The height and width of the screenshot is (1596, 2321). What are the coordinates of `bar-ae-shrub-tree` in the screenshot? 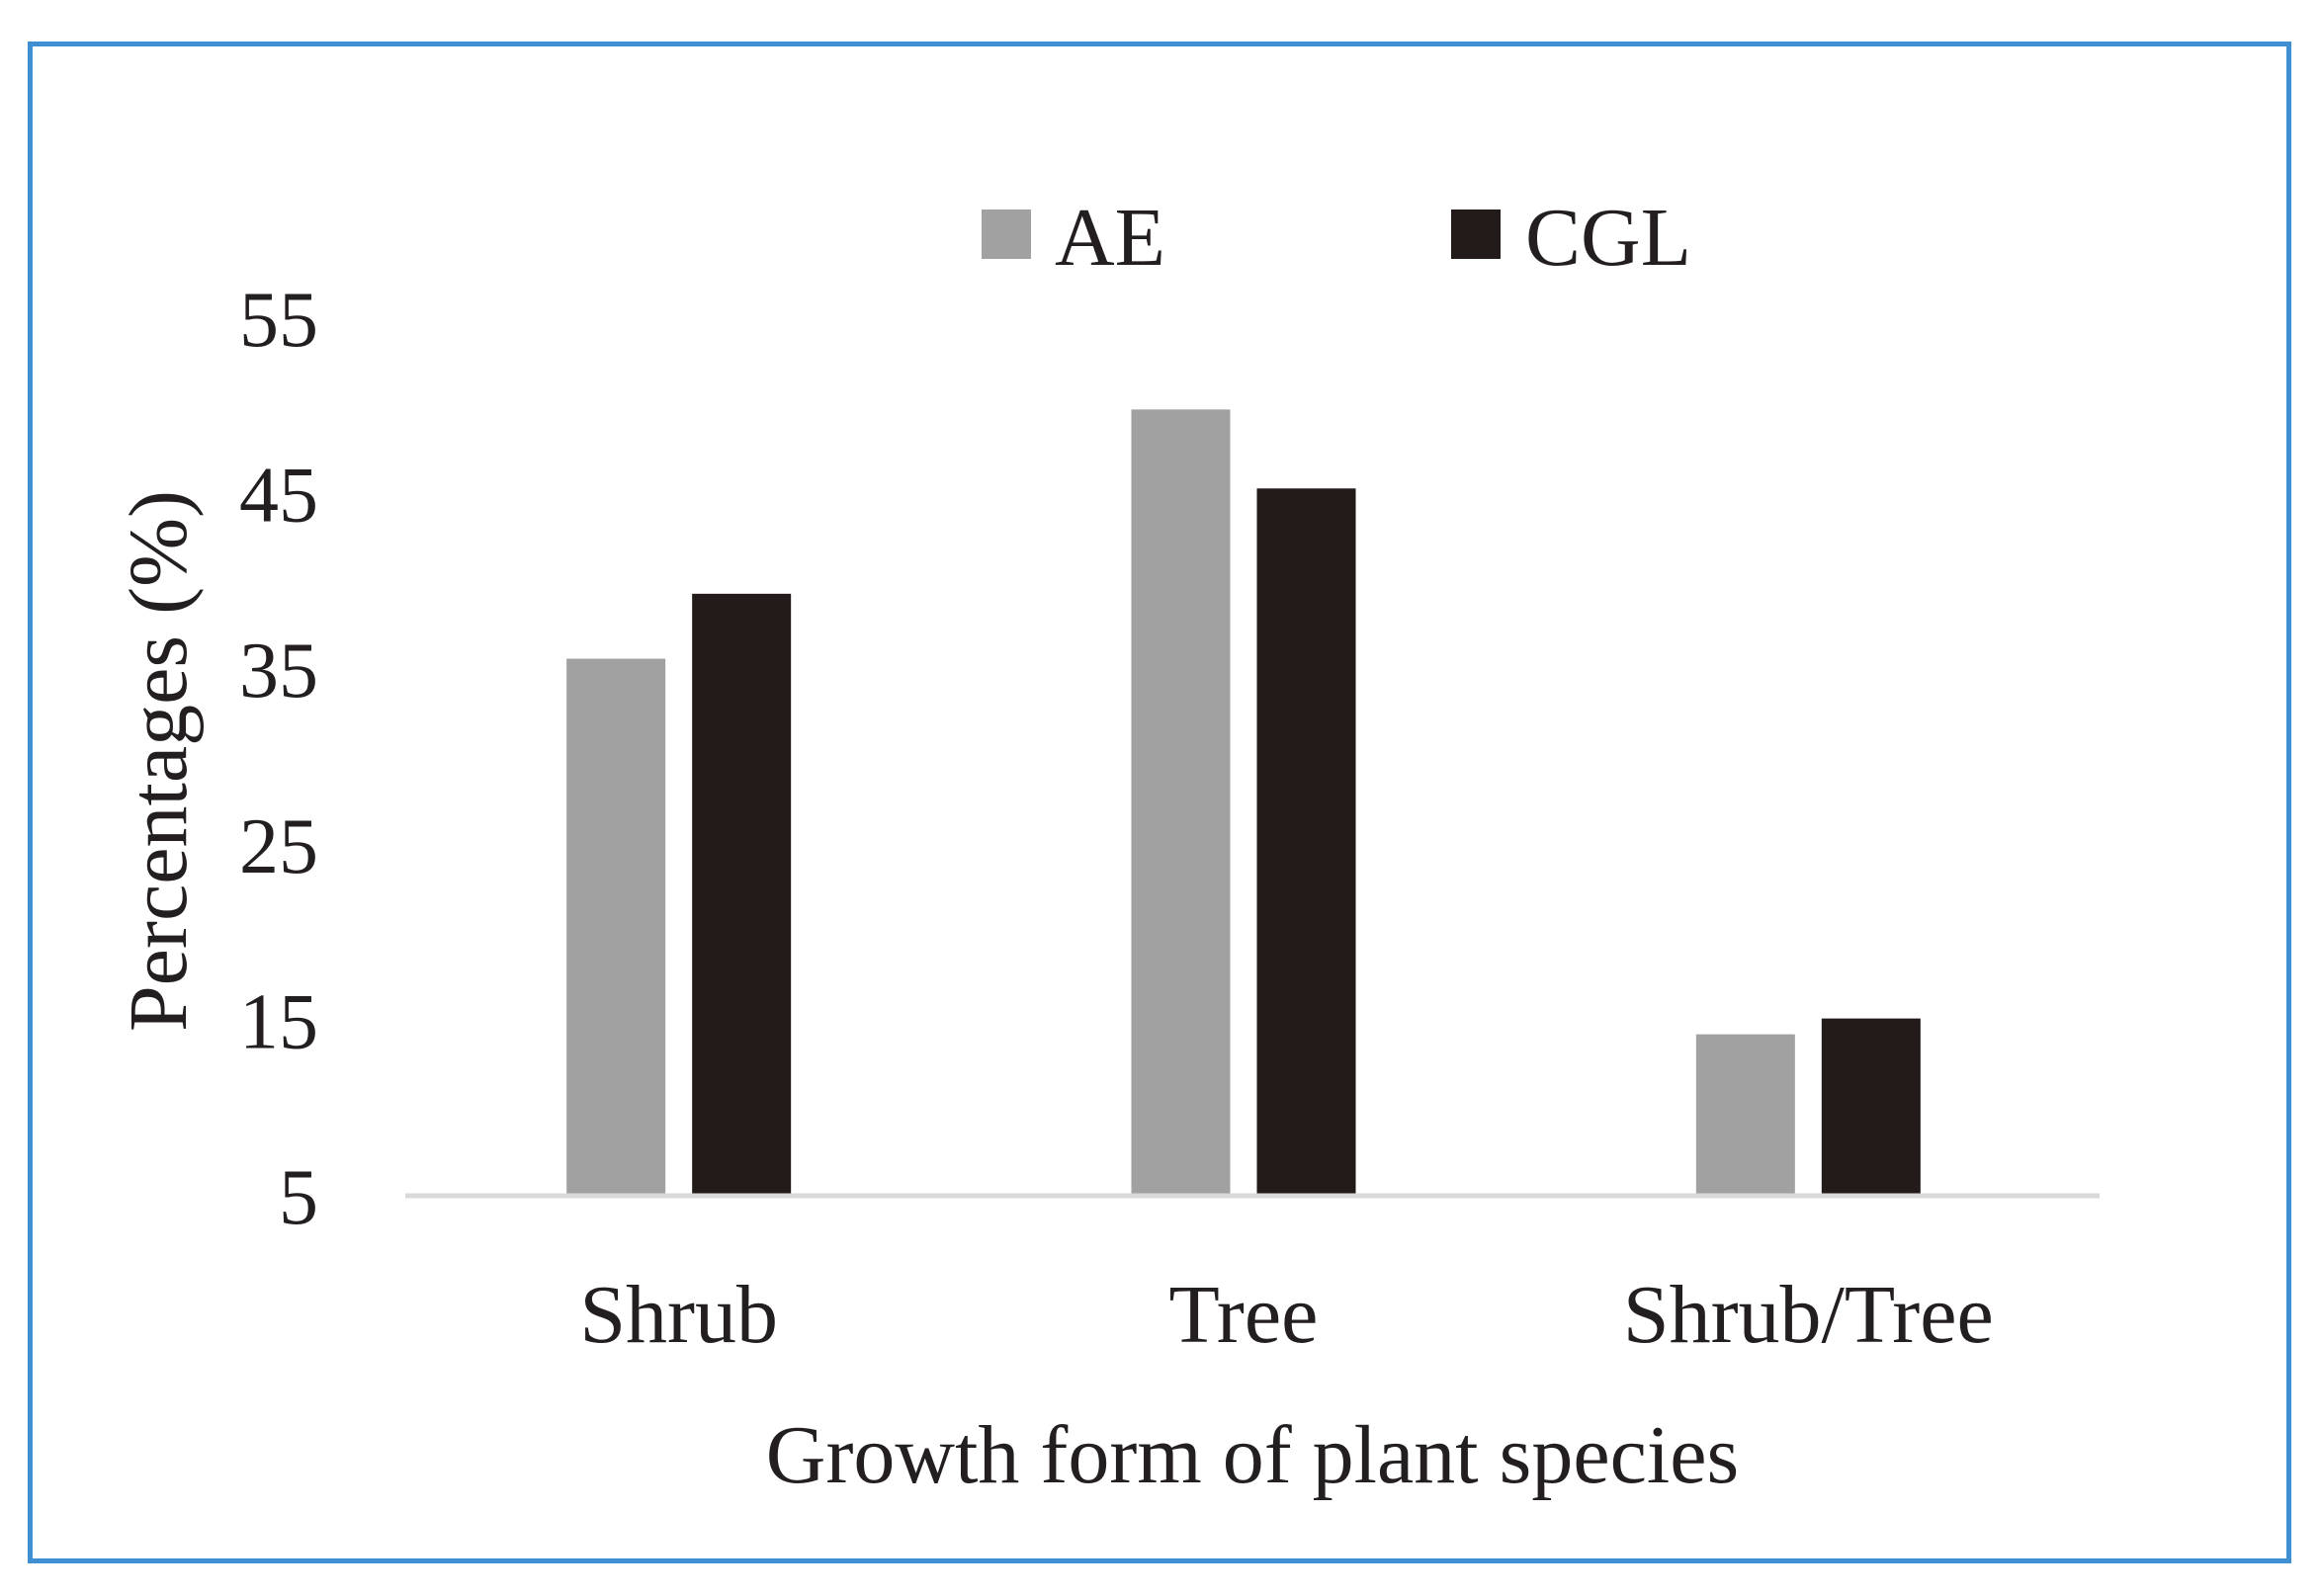 It's located at (1745, 1115).